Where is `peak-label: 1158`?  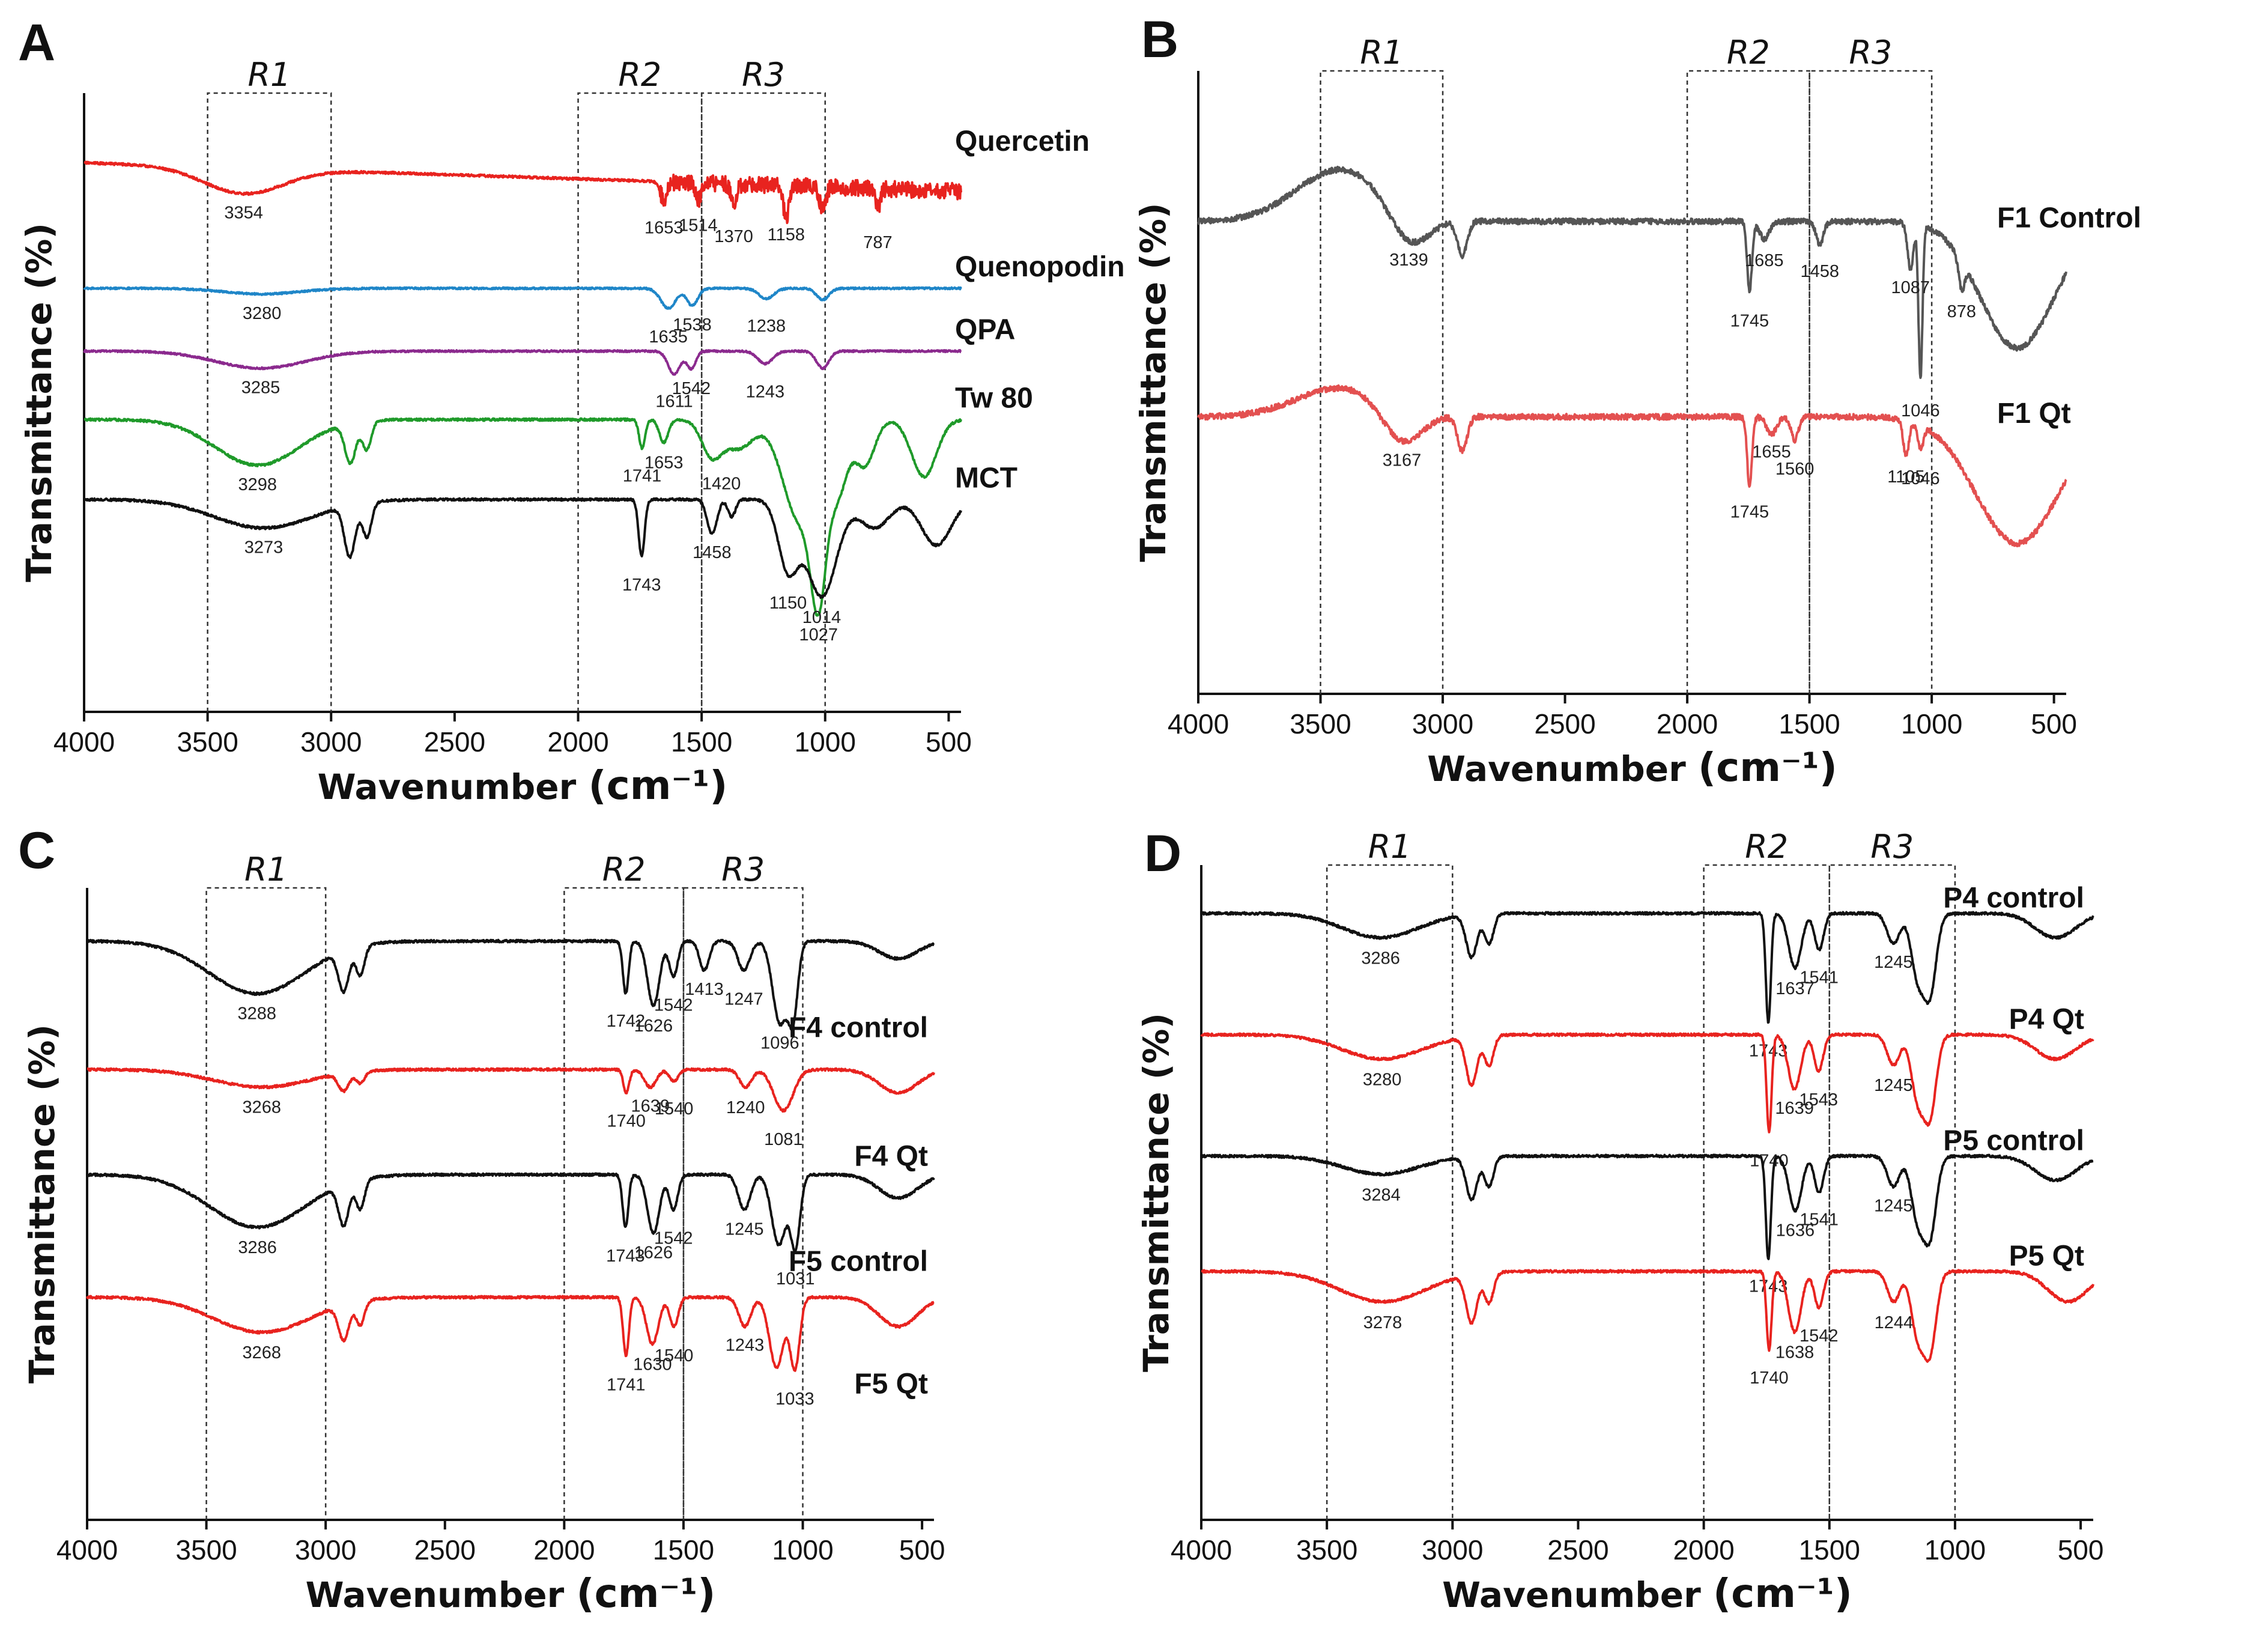 peak-label: 1158 is located at coordinates (786, 234).